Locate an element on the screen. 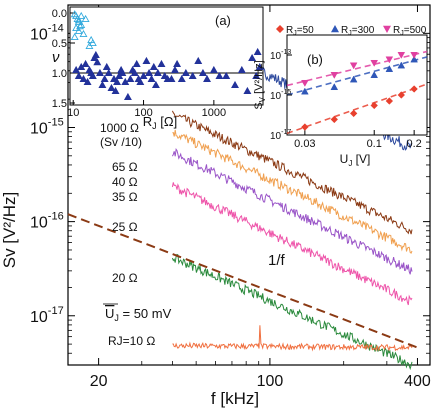 The image size is (436, 412). series-label-4: 25 Ω is located at coordinates (125, 227).